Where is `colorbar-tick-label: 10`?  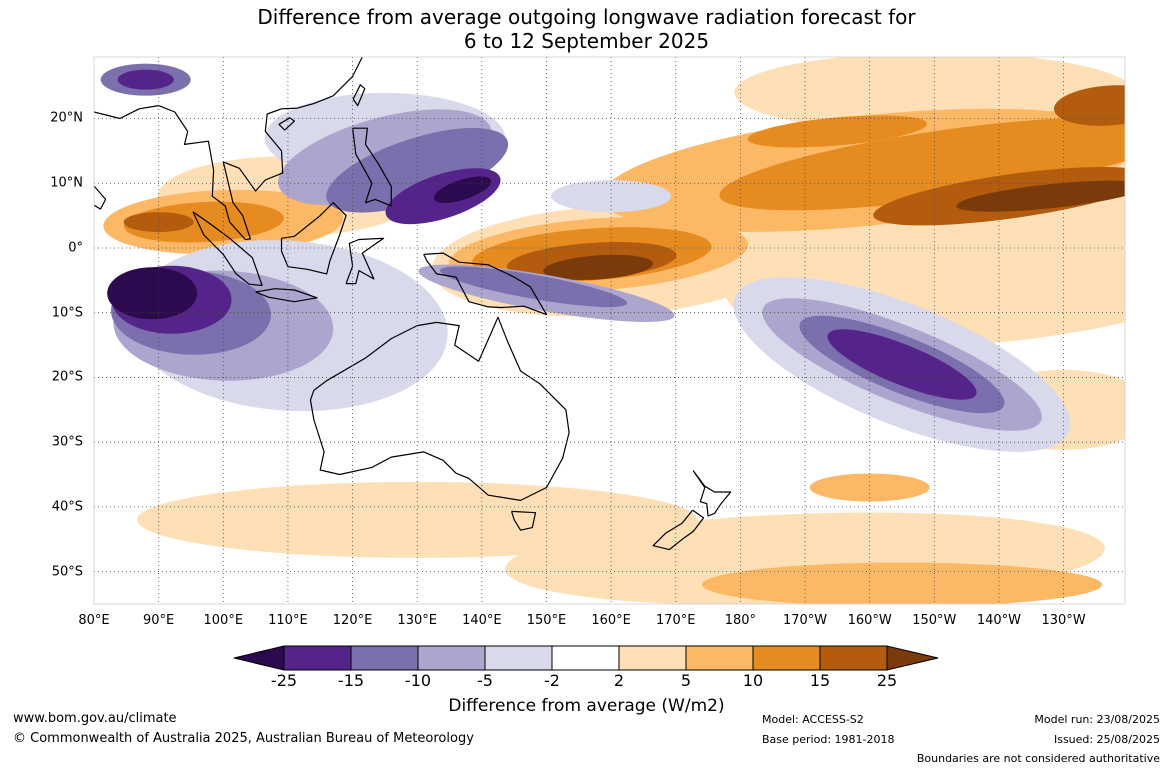 colorbar-tick-label: 10 is located at coordinates (753, 680).